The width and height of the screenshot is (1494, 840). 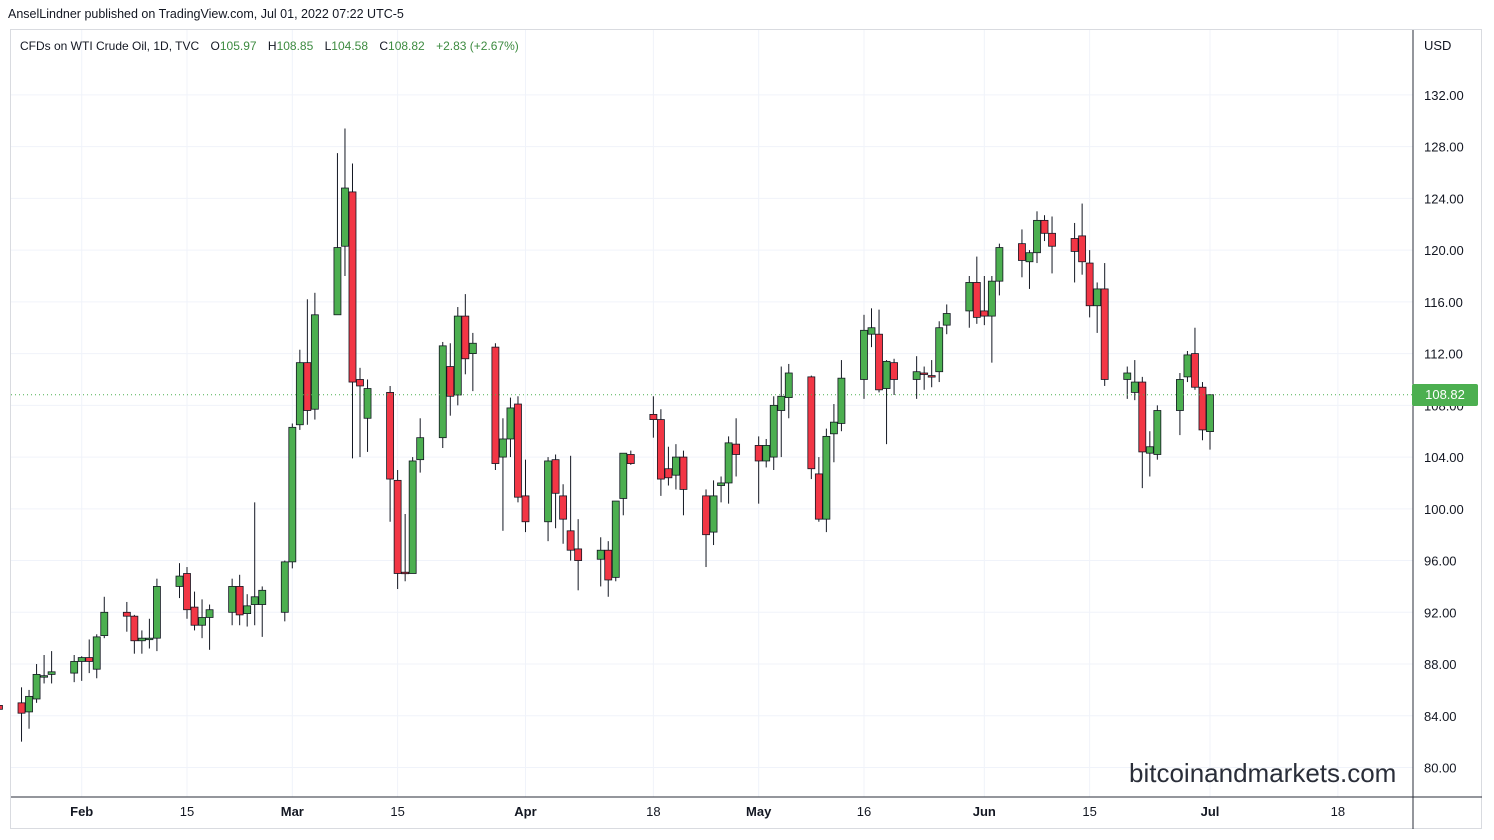 I want to click on x-tick-label: Feb, so click(x=81, y=811).